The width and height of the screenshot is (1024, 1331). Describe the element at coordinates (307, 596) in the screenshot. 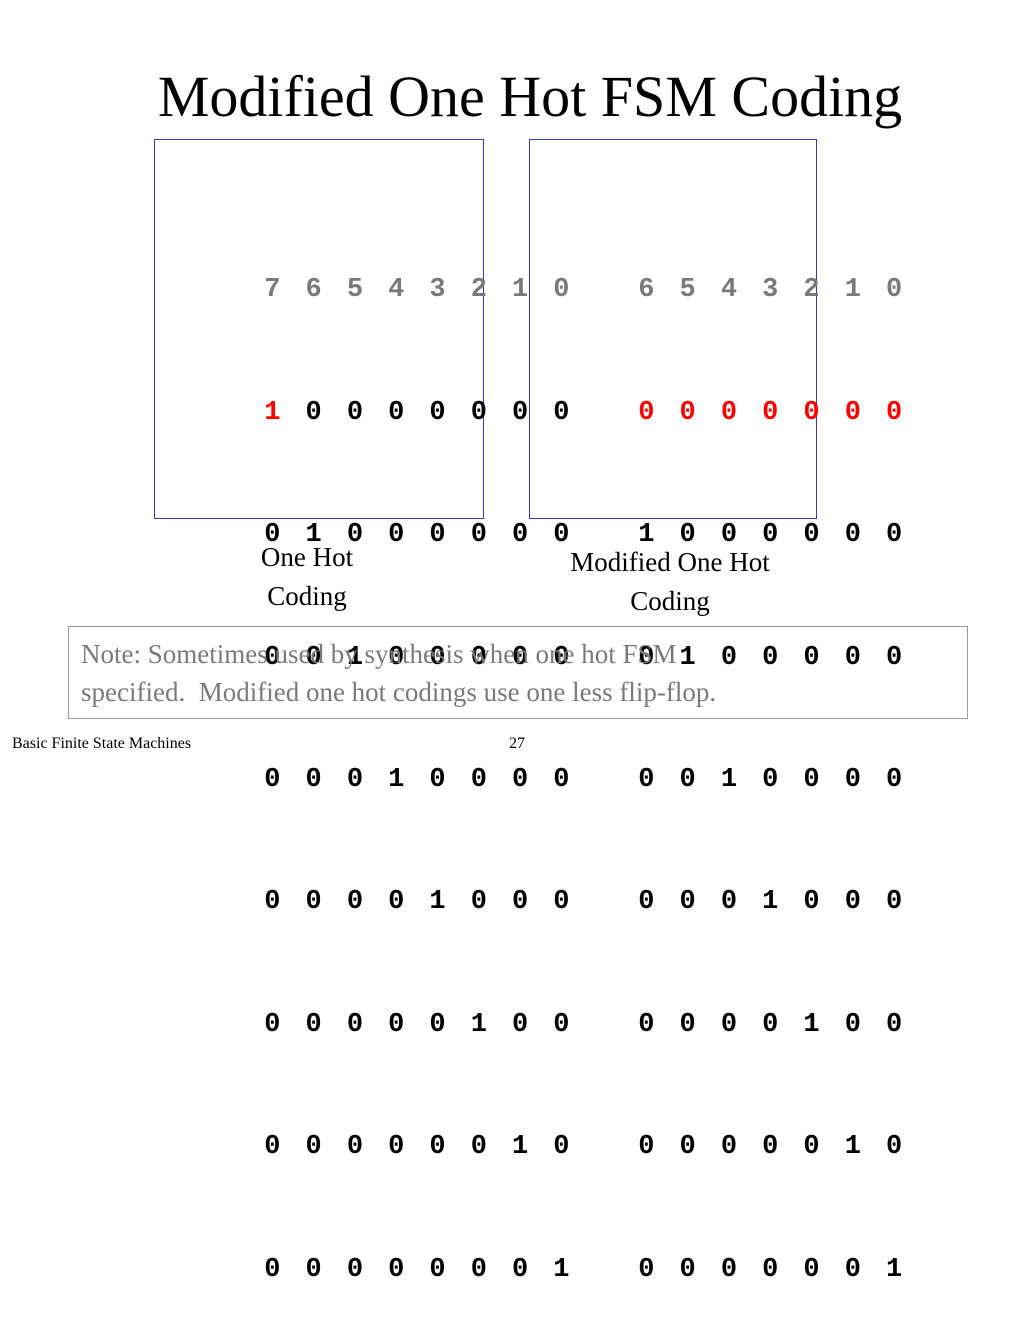

I see `one-hot-caption-line: Coding` at that location.